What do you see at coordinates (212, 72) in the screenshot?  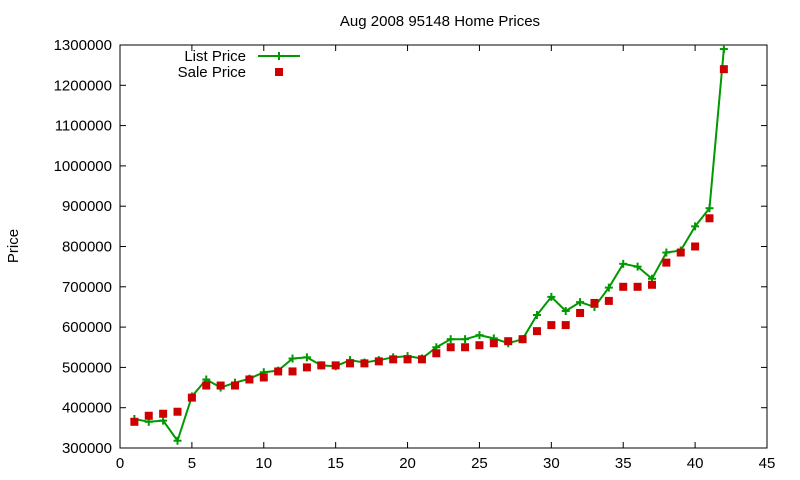 I see `legend-label-sale-price: Sale Price` at bounding box center [212, 72].